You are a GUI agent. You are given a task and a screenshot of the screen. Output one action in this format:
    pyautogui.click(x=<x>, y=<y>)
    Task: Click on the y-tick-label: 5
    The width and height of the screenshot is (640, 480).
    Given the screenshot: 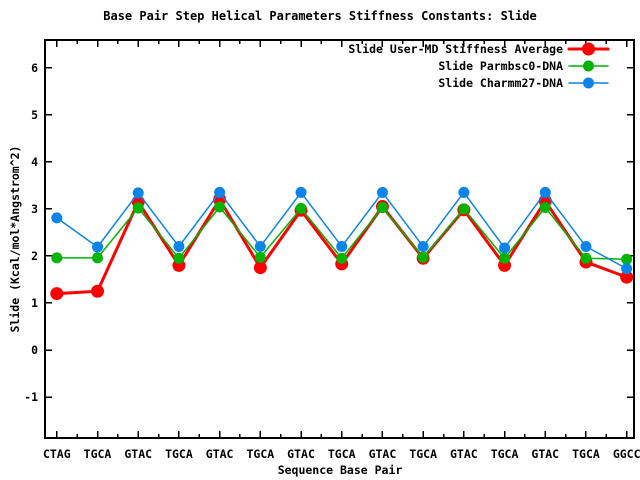 What is the action you would take?
    pyautogui.click(x=34, y=115)
    